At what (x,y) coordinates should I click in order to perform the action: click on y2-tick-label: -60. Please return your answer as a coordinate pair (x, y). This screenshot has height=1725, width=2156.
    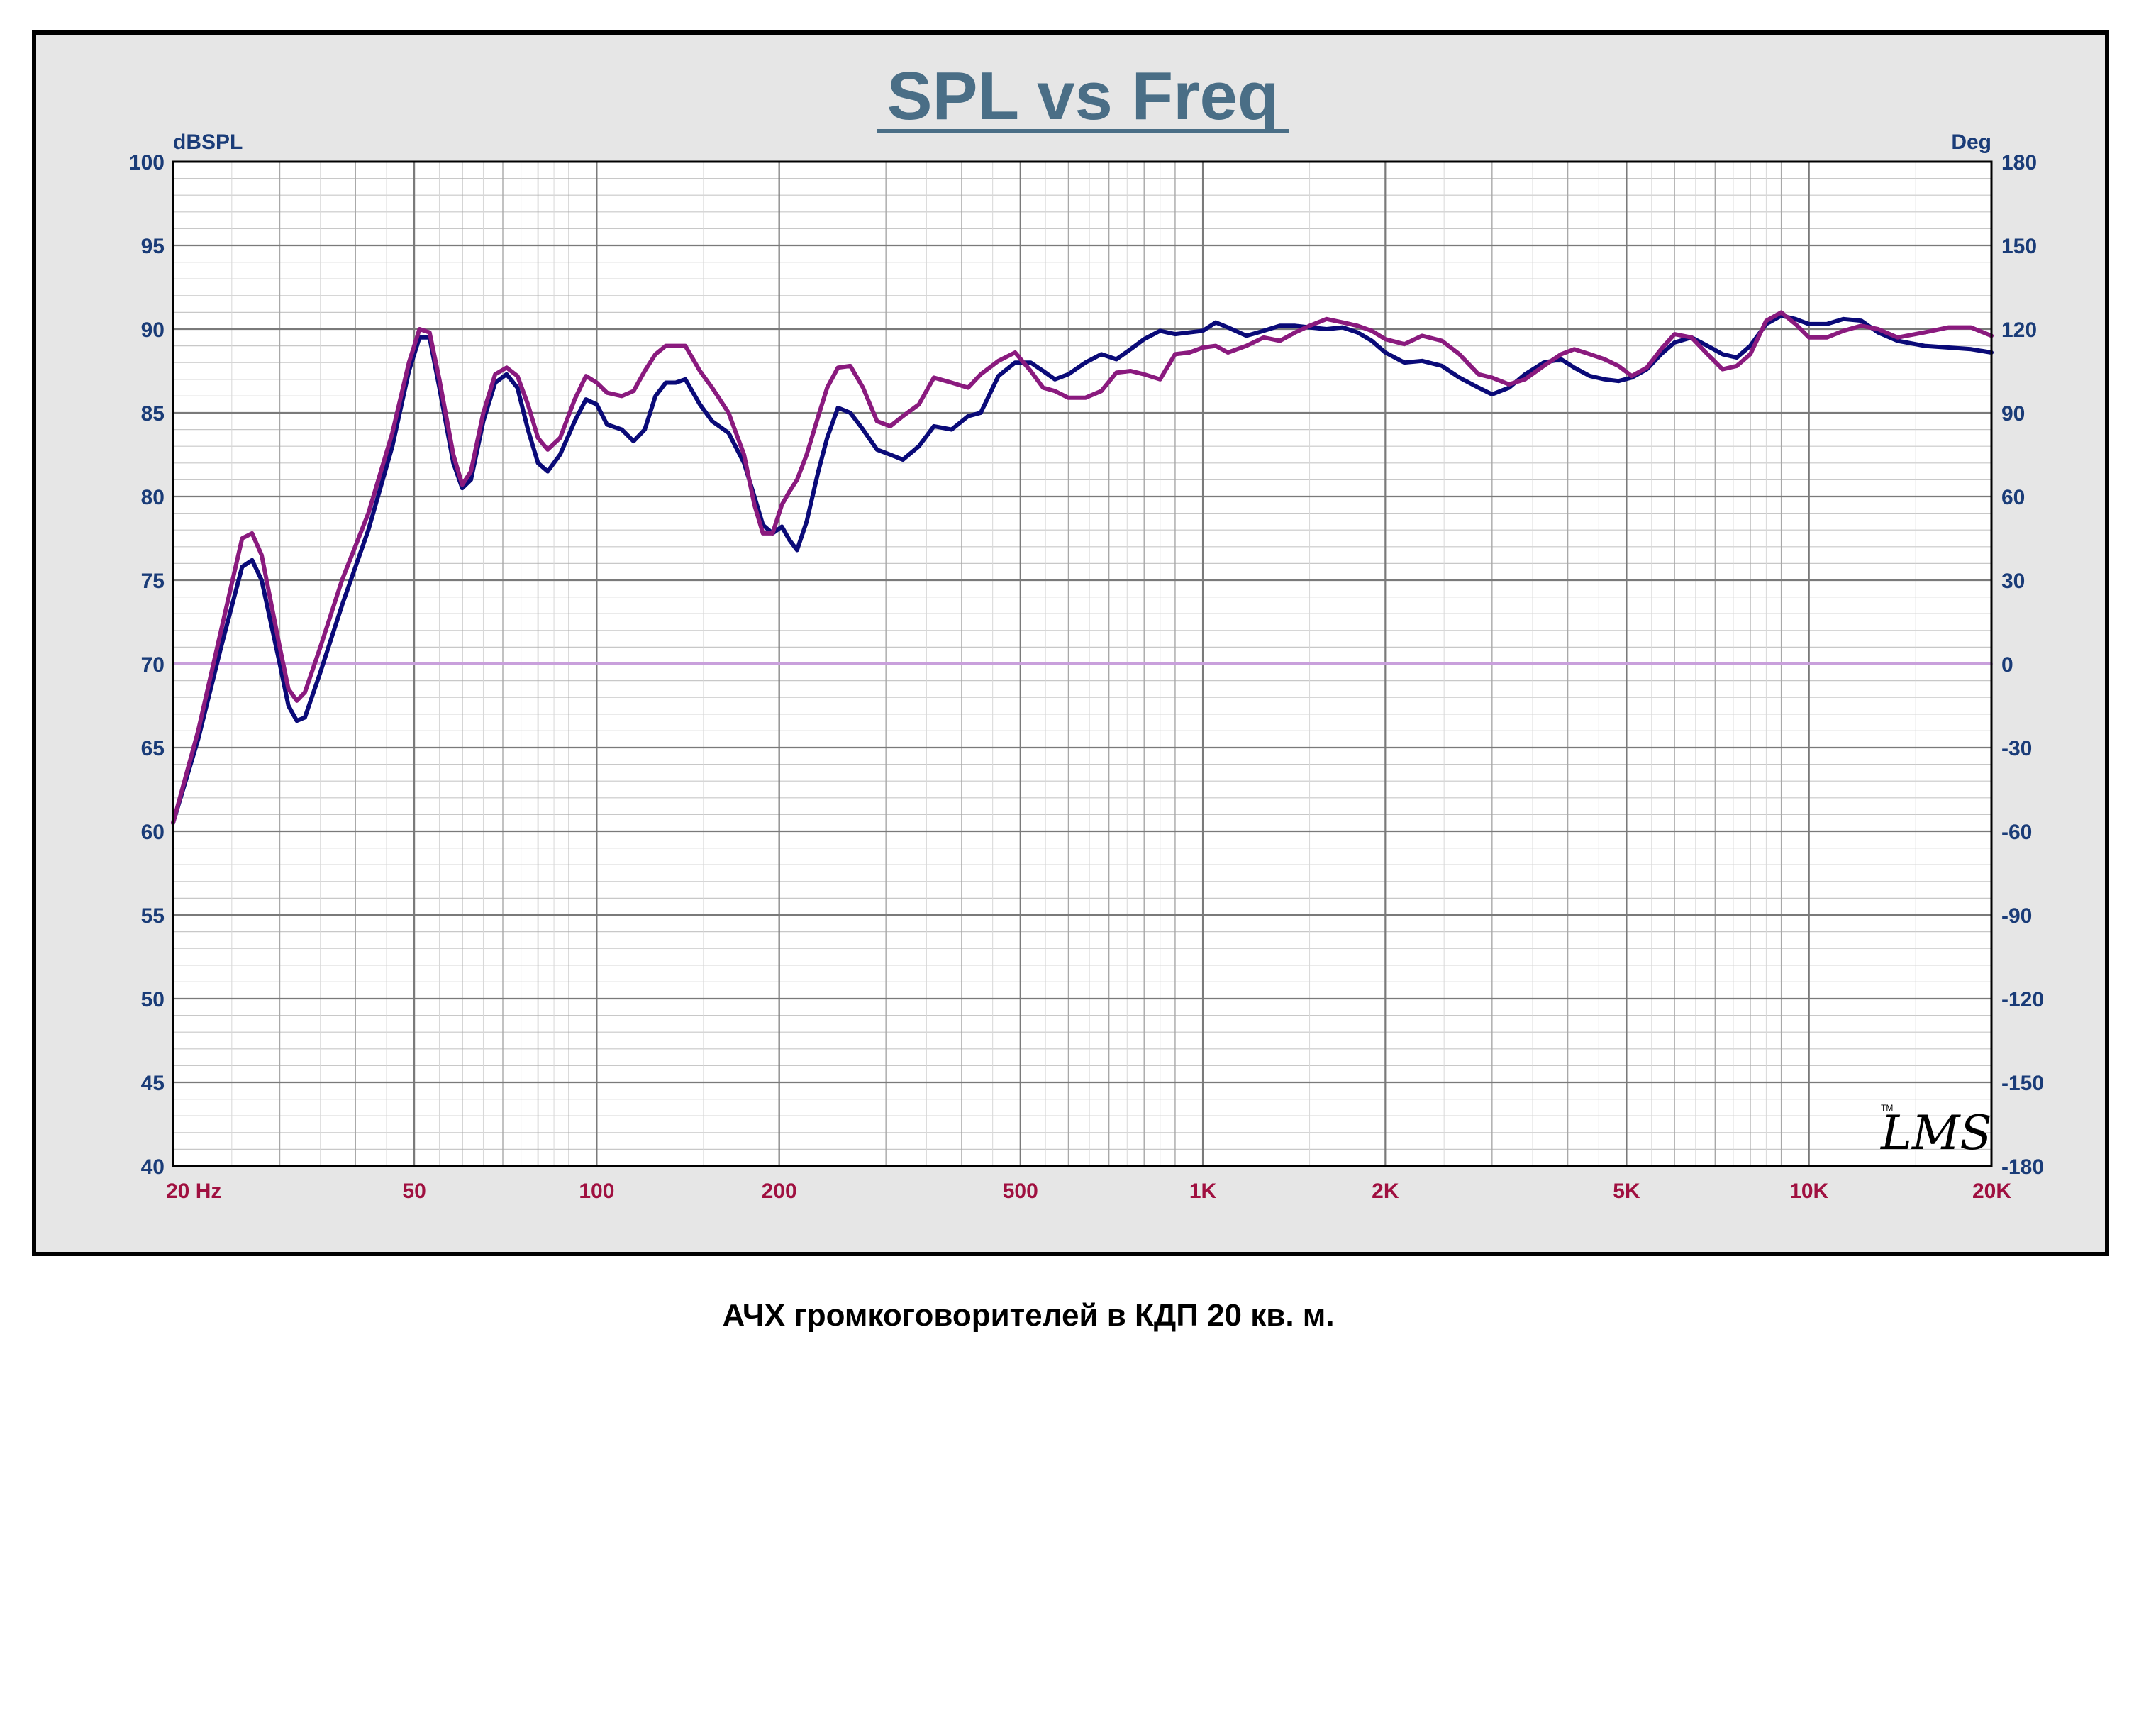
    Looking at the image, I should click on (2016, 832).